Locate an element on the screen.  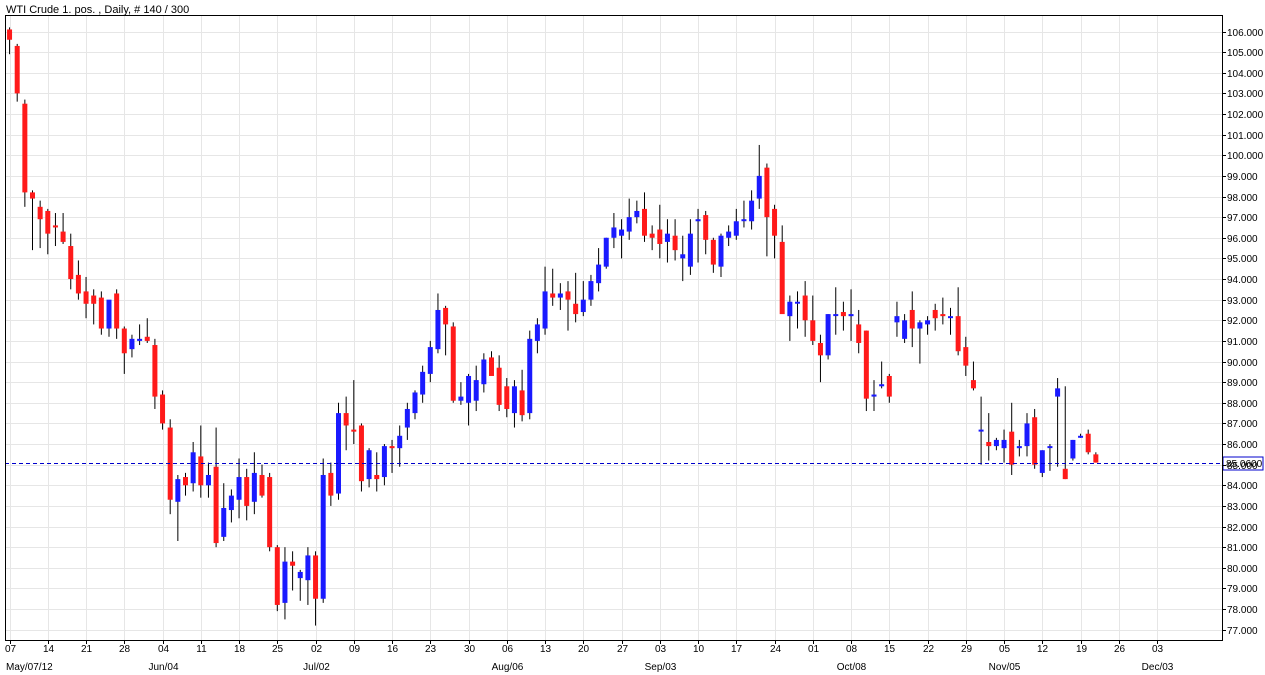
y-tick-label: 77.000 is located at coordinates (1242, 631).